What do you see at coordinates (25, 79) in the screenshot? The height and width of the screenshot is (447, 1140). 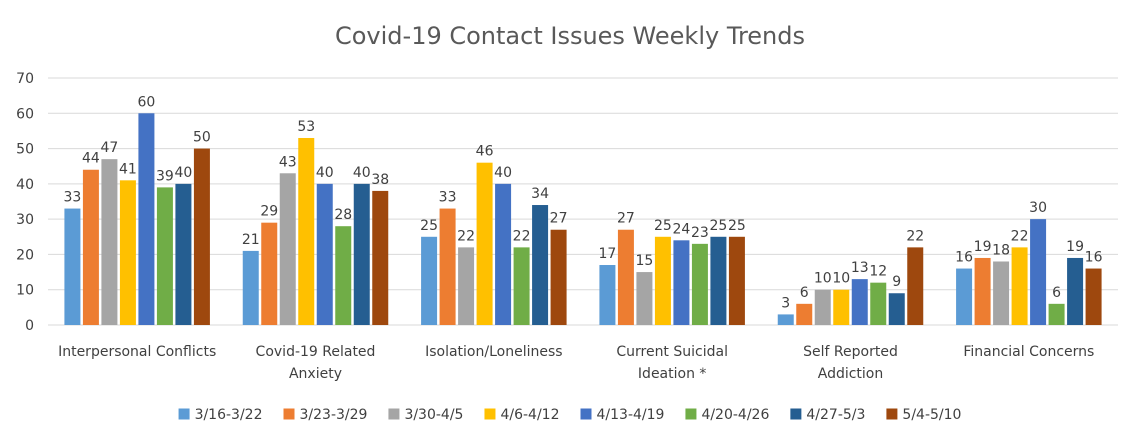 I see `y-tick-label: 70` at bounding box center [25, 79].